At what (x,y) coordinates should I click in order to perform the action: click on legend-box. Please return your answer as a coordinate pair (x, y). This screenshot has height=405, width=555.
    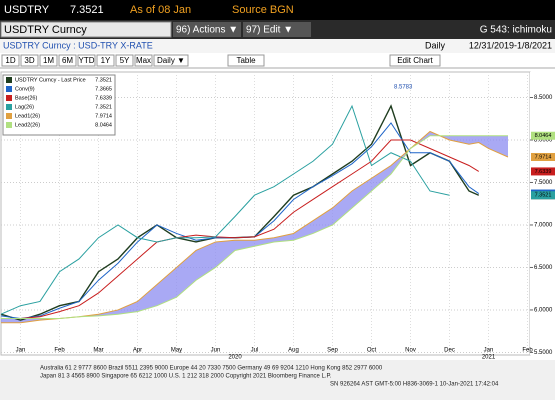
    Looking at the image, I should click on (59, 105).